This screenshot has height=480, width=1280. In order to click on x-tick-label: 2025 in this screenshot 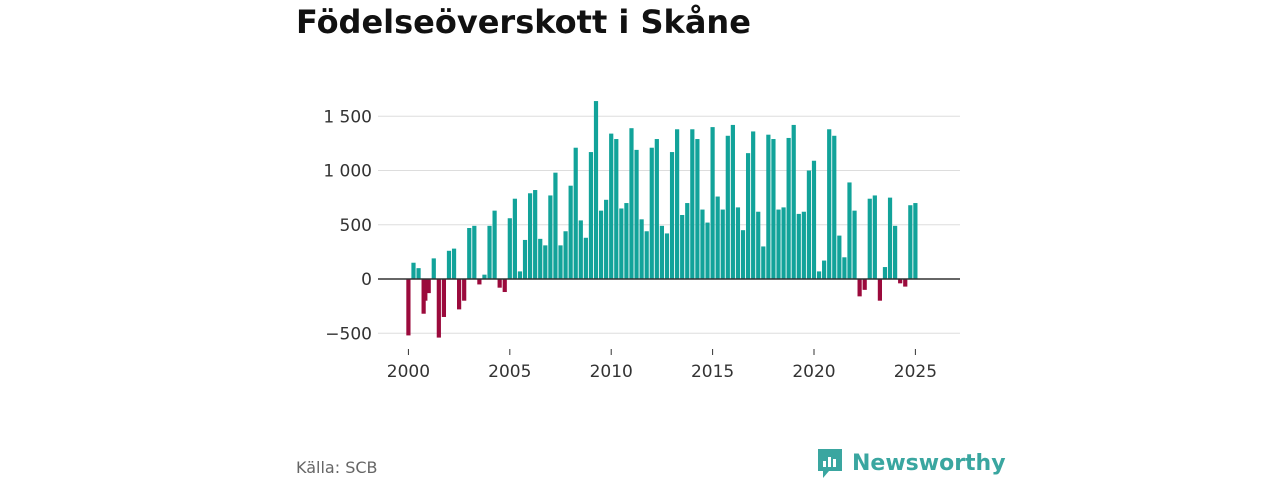, I will do `click(915, 372)`.